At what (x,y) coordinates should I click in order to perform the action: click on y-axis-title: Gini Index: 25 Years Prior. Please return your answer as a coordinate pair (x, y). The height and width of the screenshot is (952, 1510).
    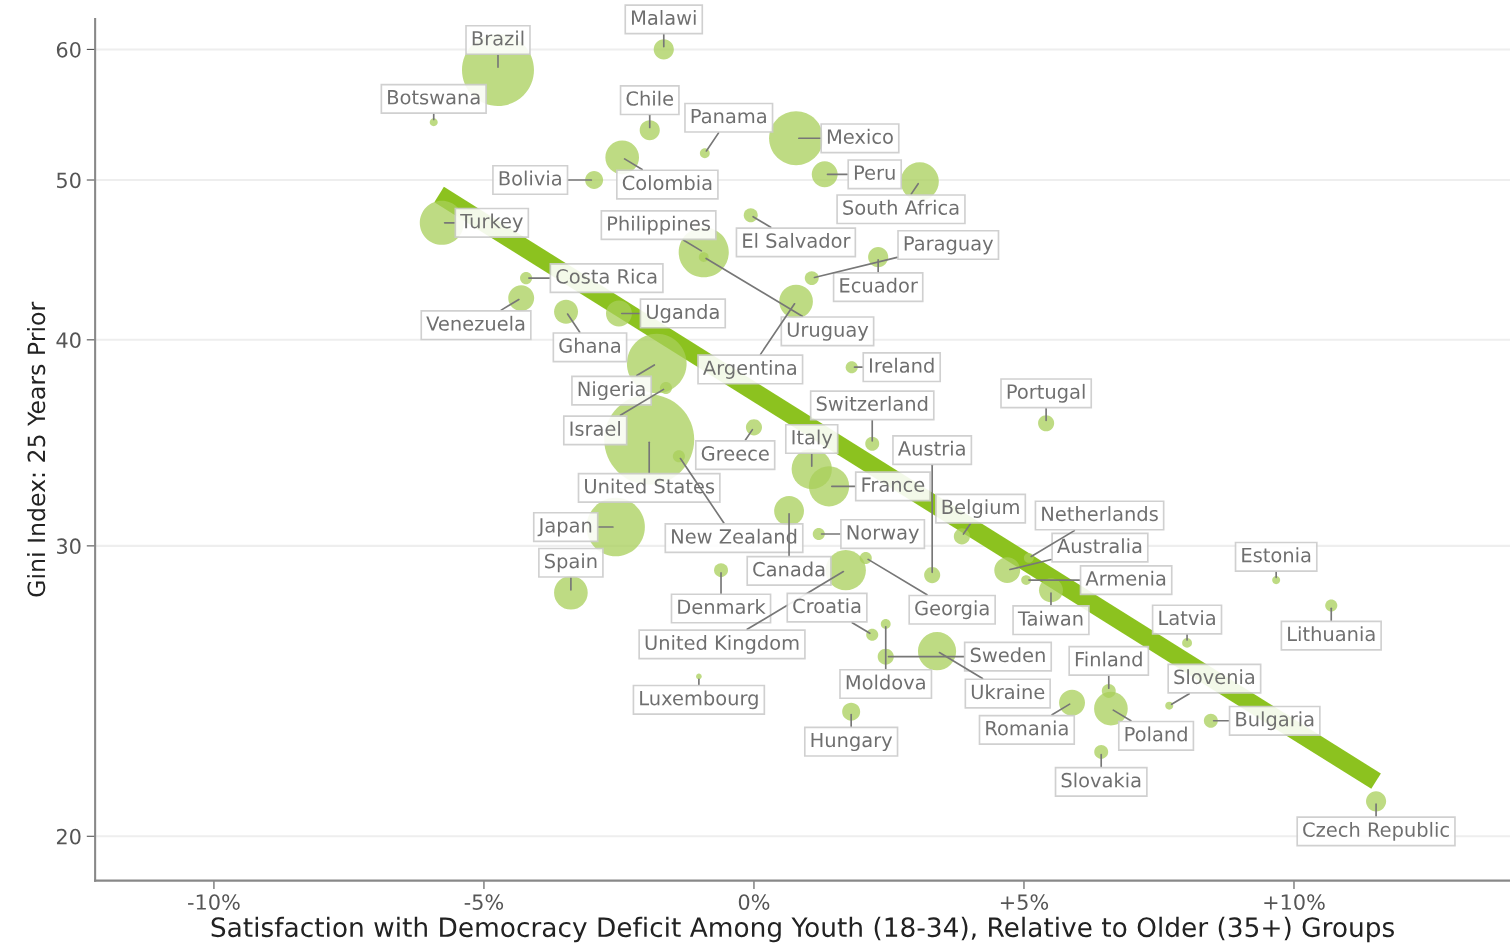
    Looking at the image, I should click on (36, 449).